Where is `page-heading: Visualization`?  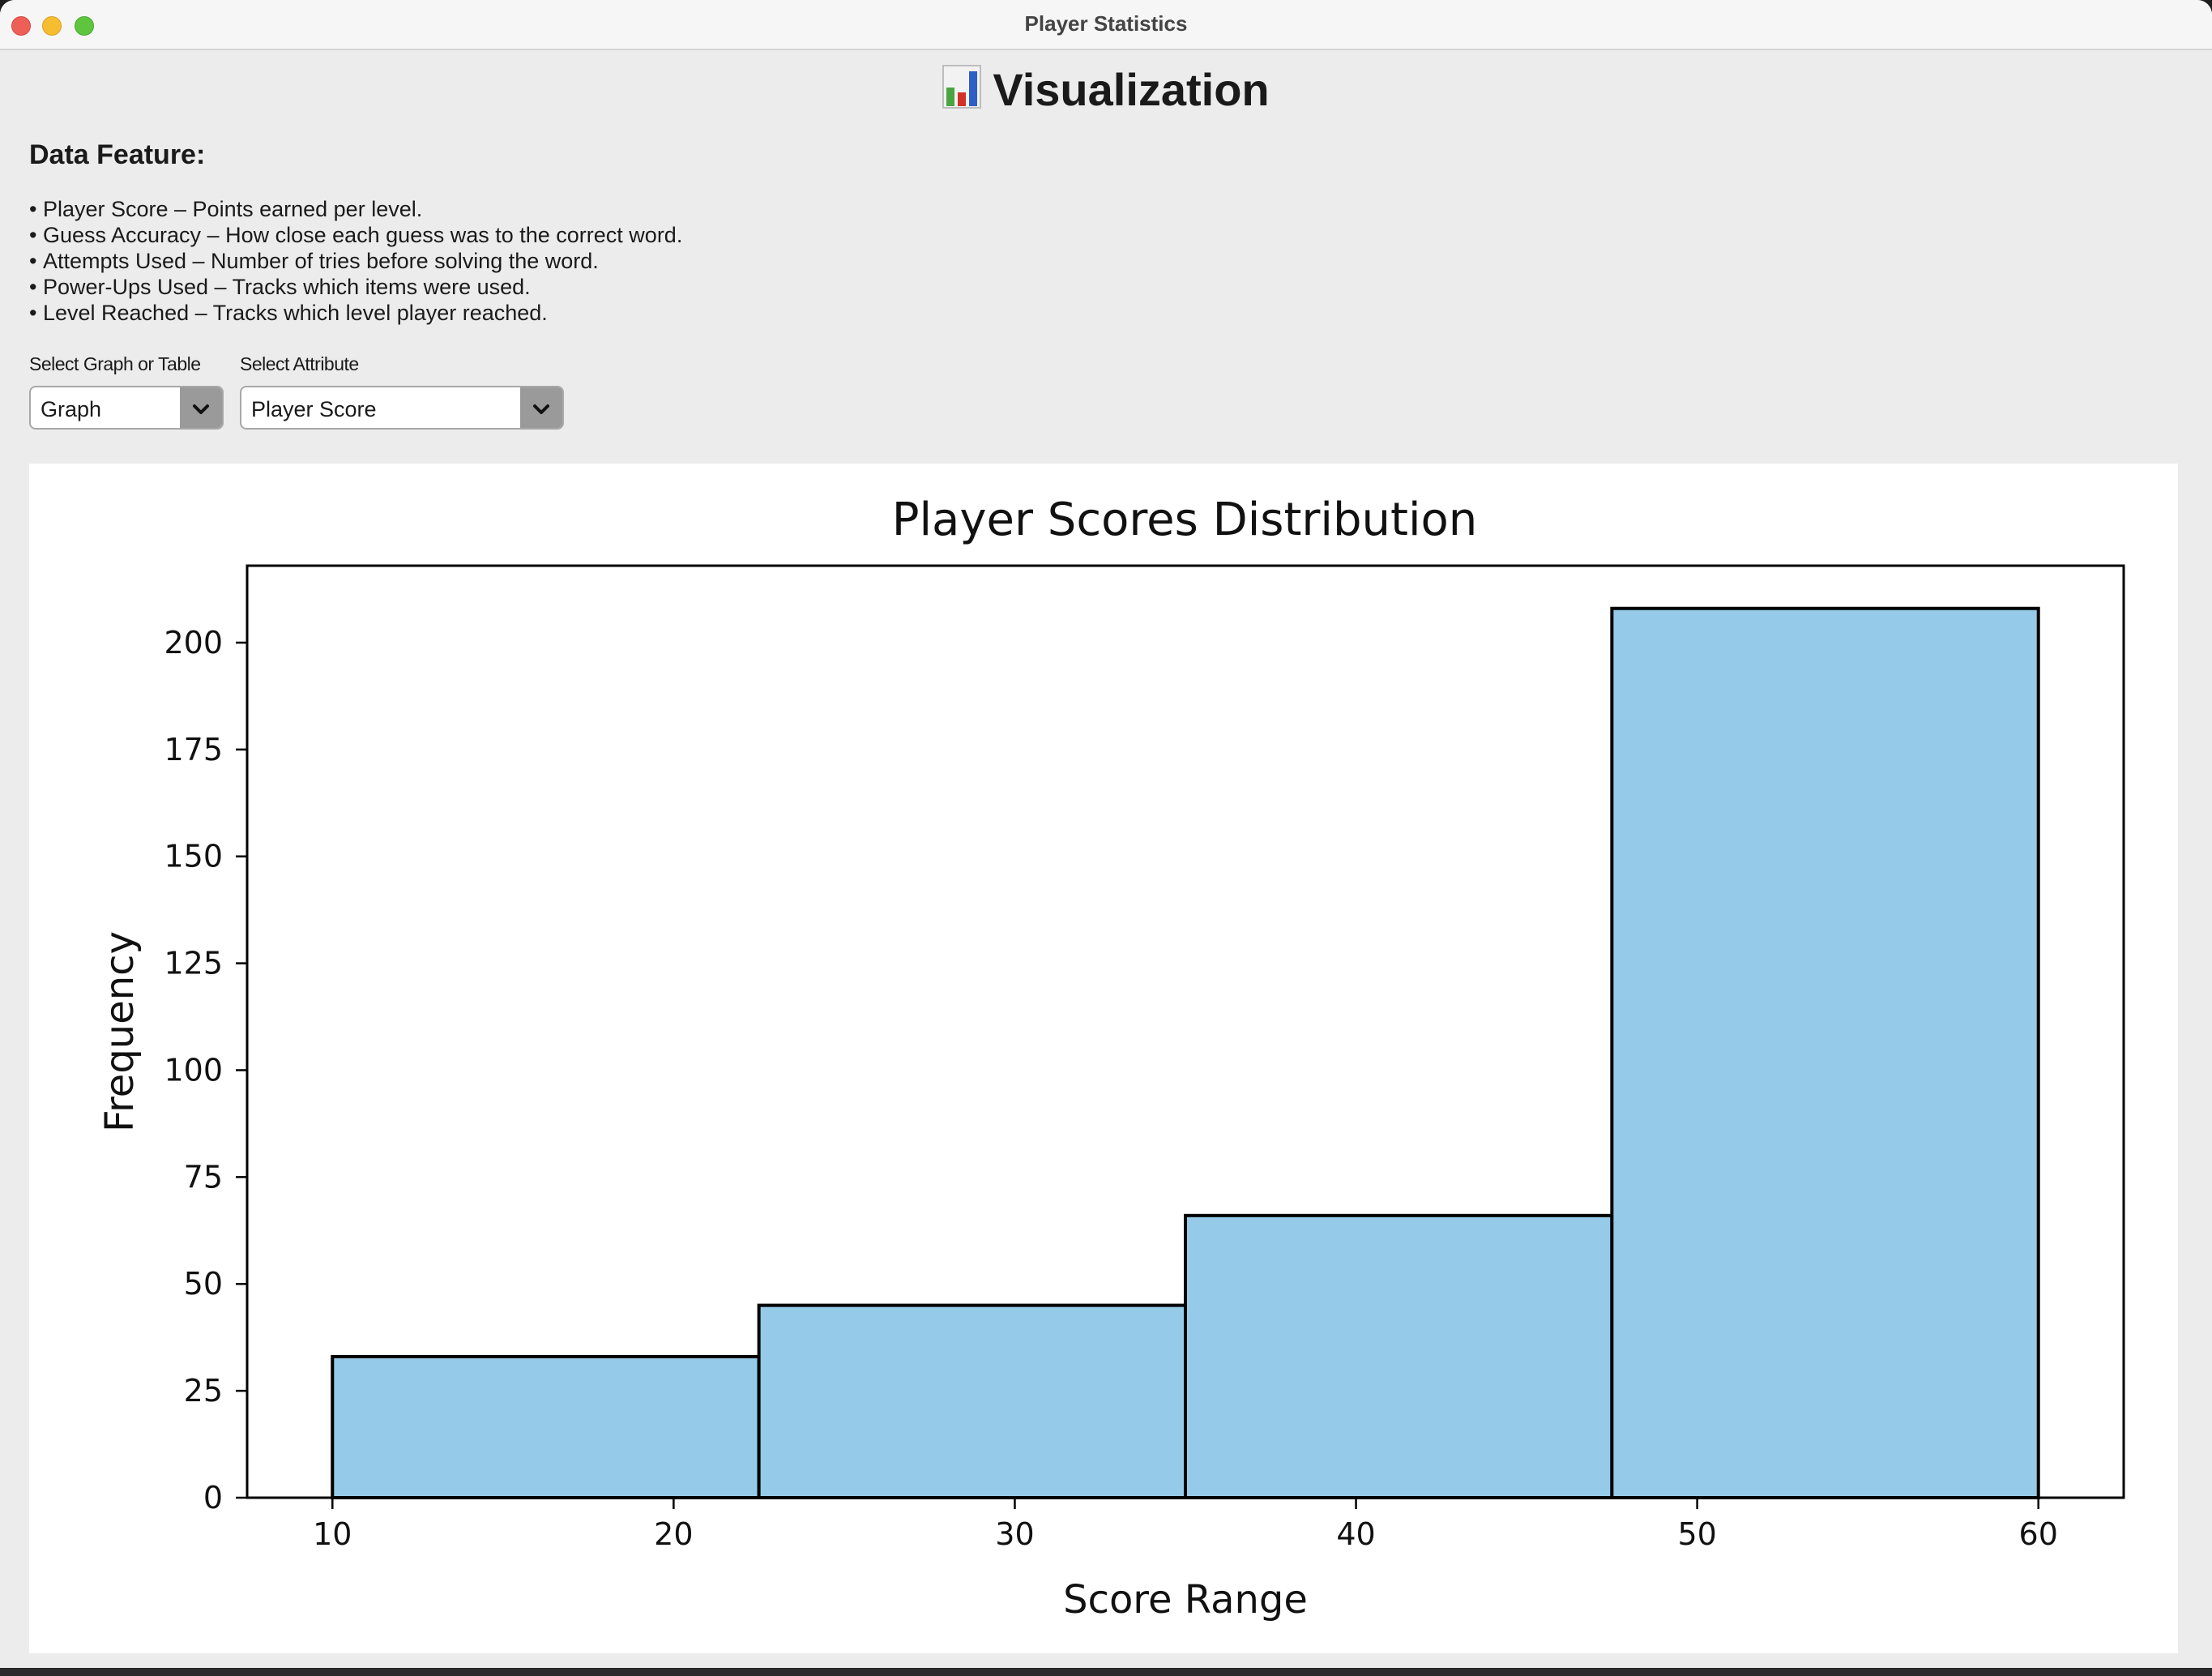 page-heading: Visualization is located at coordinates (1106, 91).